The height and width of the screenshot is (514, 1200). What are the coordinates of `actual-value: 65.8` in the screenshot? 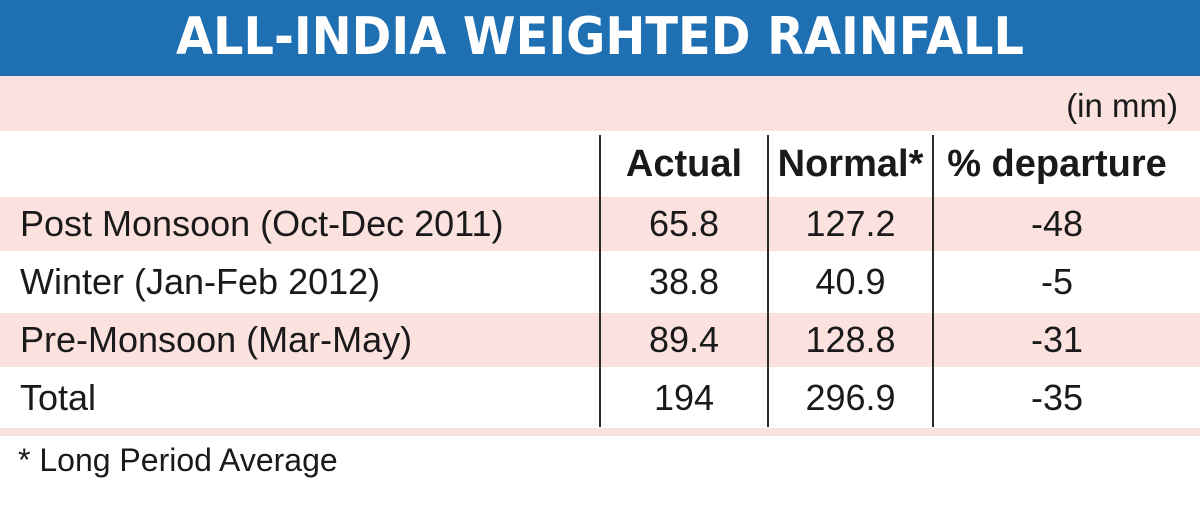 It's located at (684, 223).